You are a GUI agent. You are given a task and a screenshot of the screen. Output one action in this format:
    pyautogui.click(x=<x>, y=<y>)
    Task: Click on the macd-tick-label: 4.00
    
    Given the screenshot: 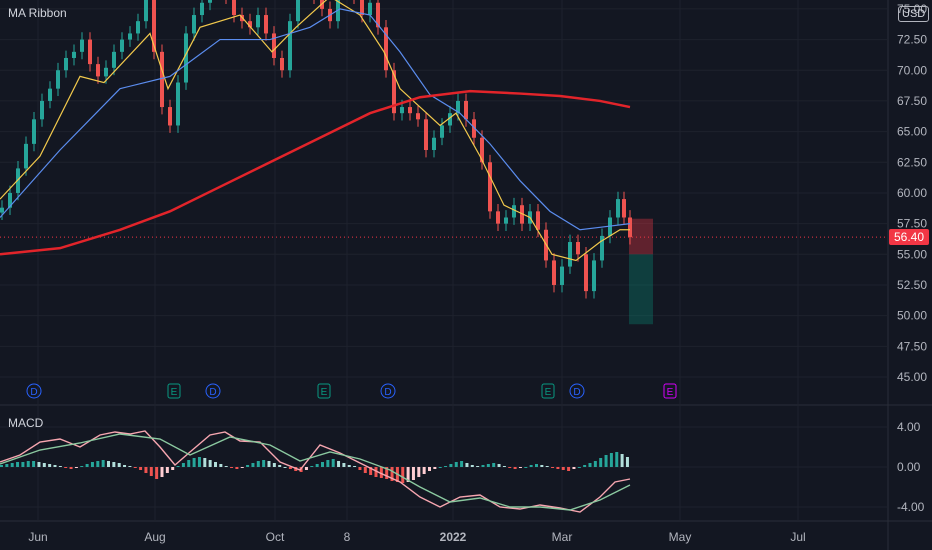 What is the action you would take?
    pyautogui.click(x=909, y=427)
    